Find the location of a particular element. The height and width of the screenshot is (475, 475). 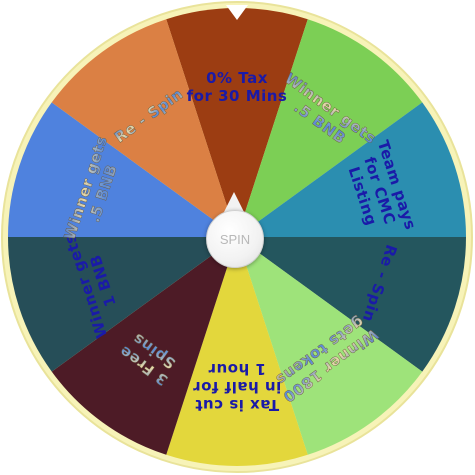

spin-button-label: SPIN is located at coordinates (235, 239).